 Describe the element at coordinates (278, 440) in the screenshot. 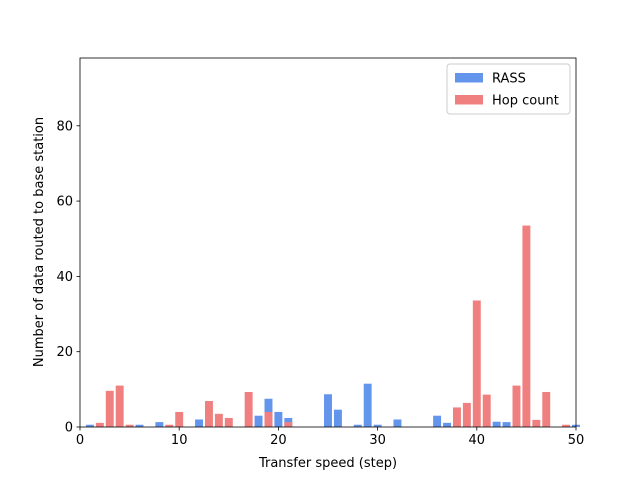

I see `x-tick-label: 20` at that location.